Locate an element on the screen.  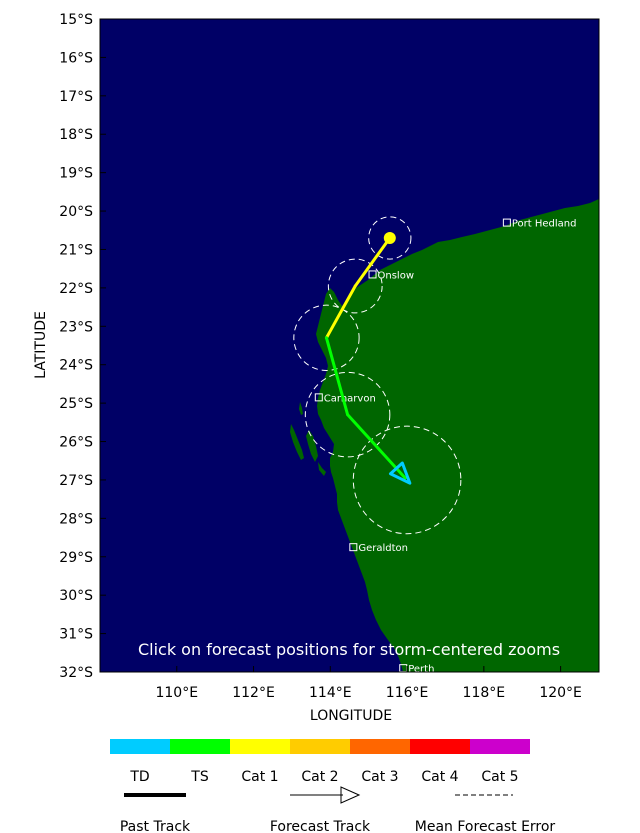
current-storm-position is located at coordinates (389, 237).